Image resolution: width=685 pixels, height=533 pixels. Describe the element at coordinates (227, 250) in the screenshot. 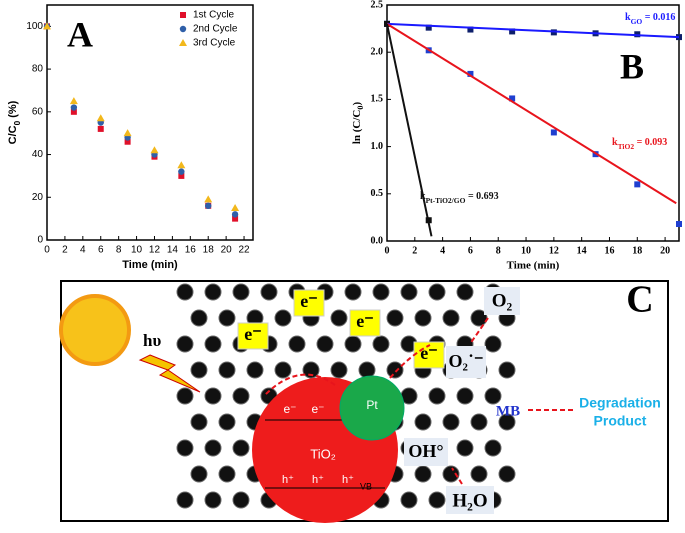

I see `x-tick-label: 20` at that location.